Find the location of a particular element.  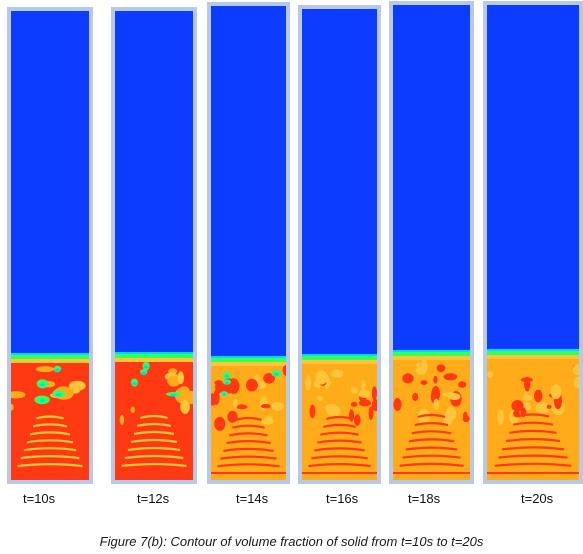

contour-panel-t-20s is located at coordinates (533, 242).